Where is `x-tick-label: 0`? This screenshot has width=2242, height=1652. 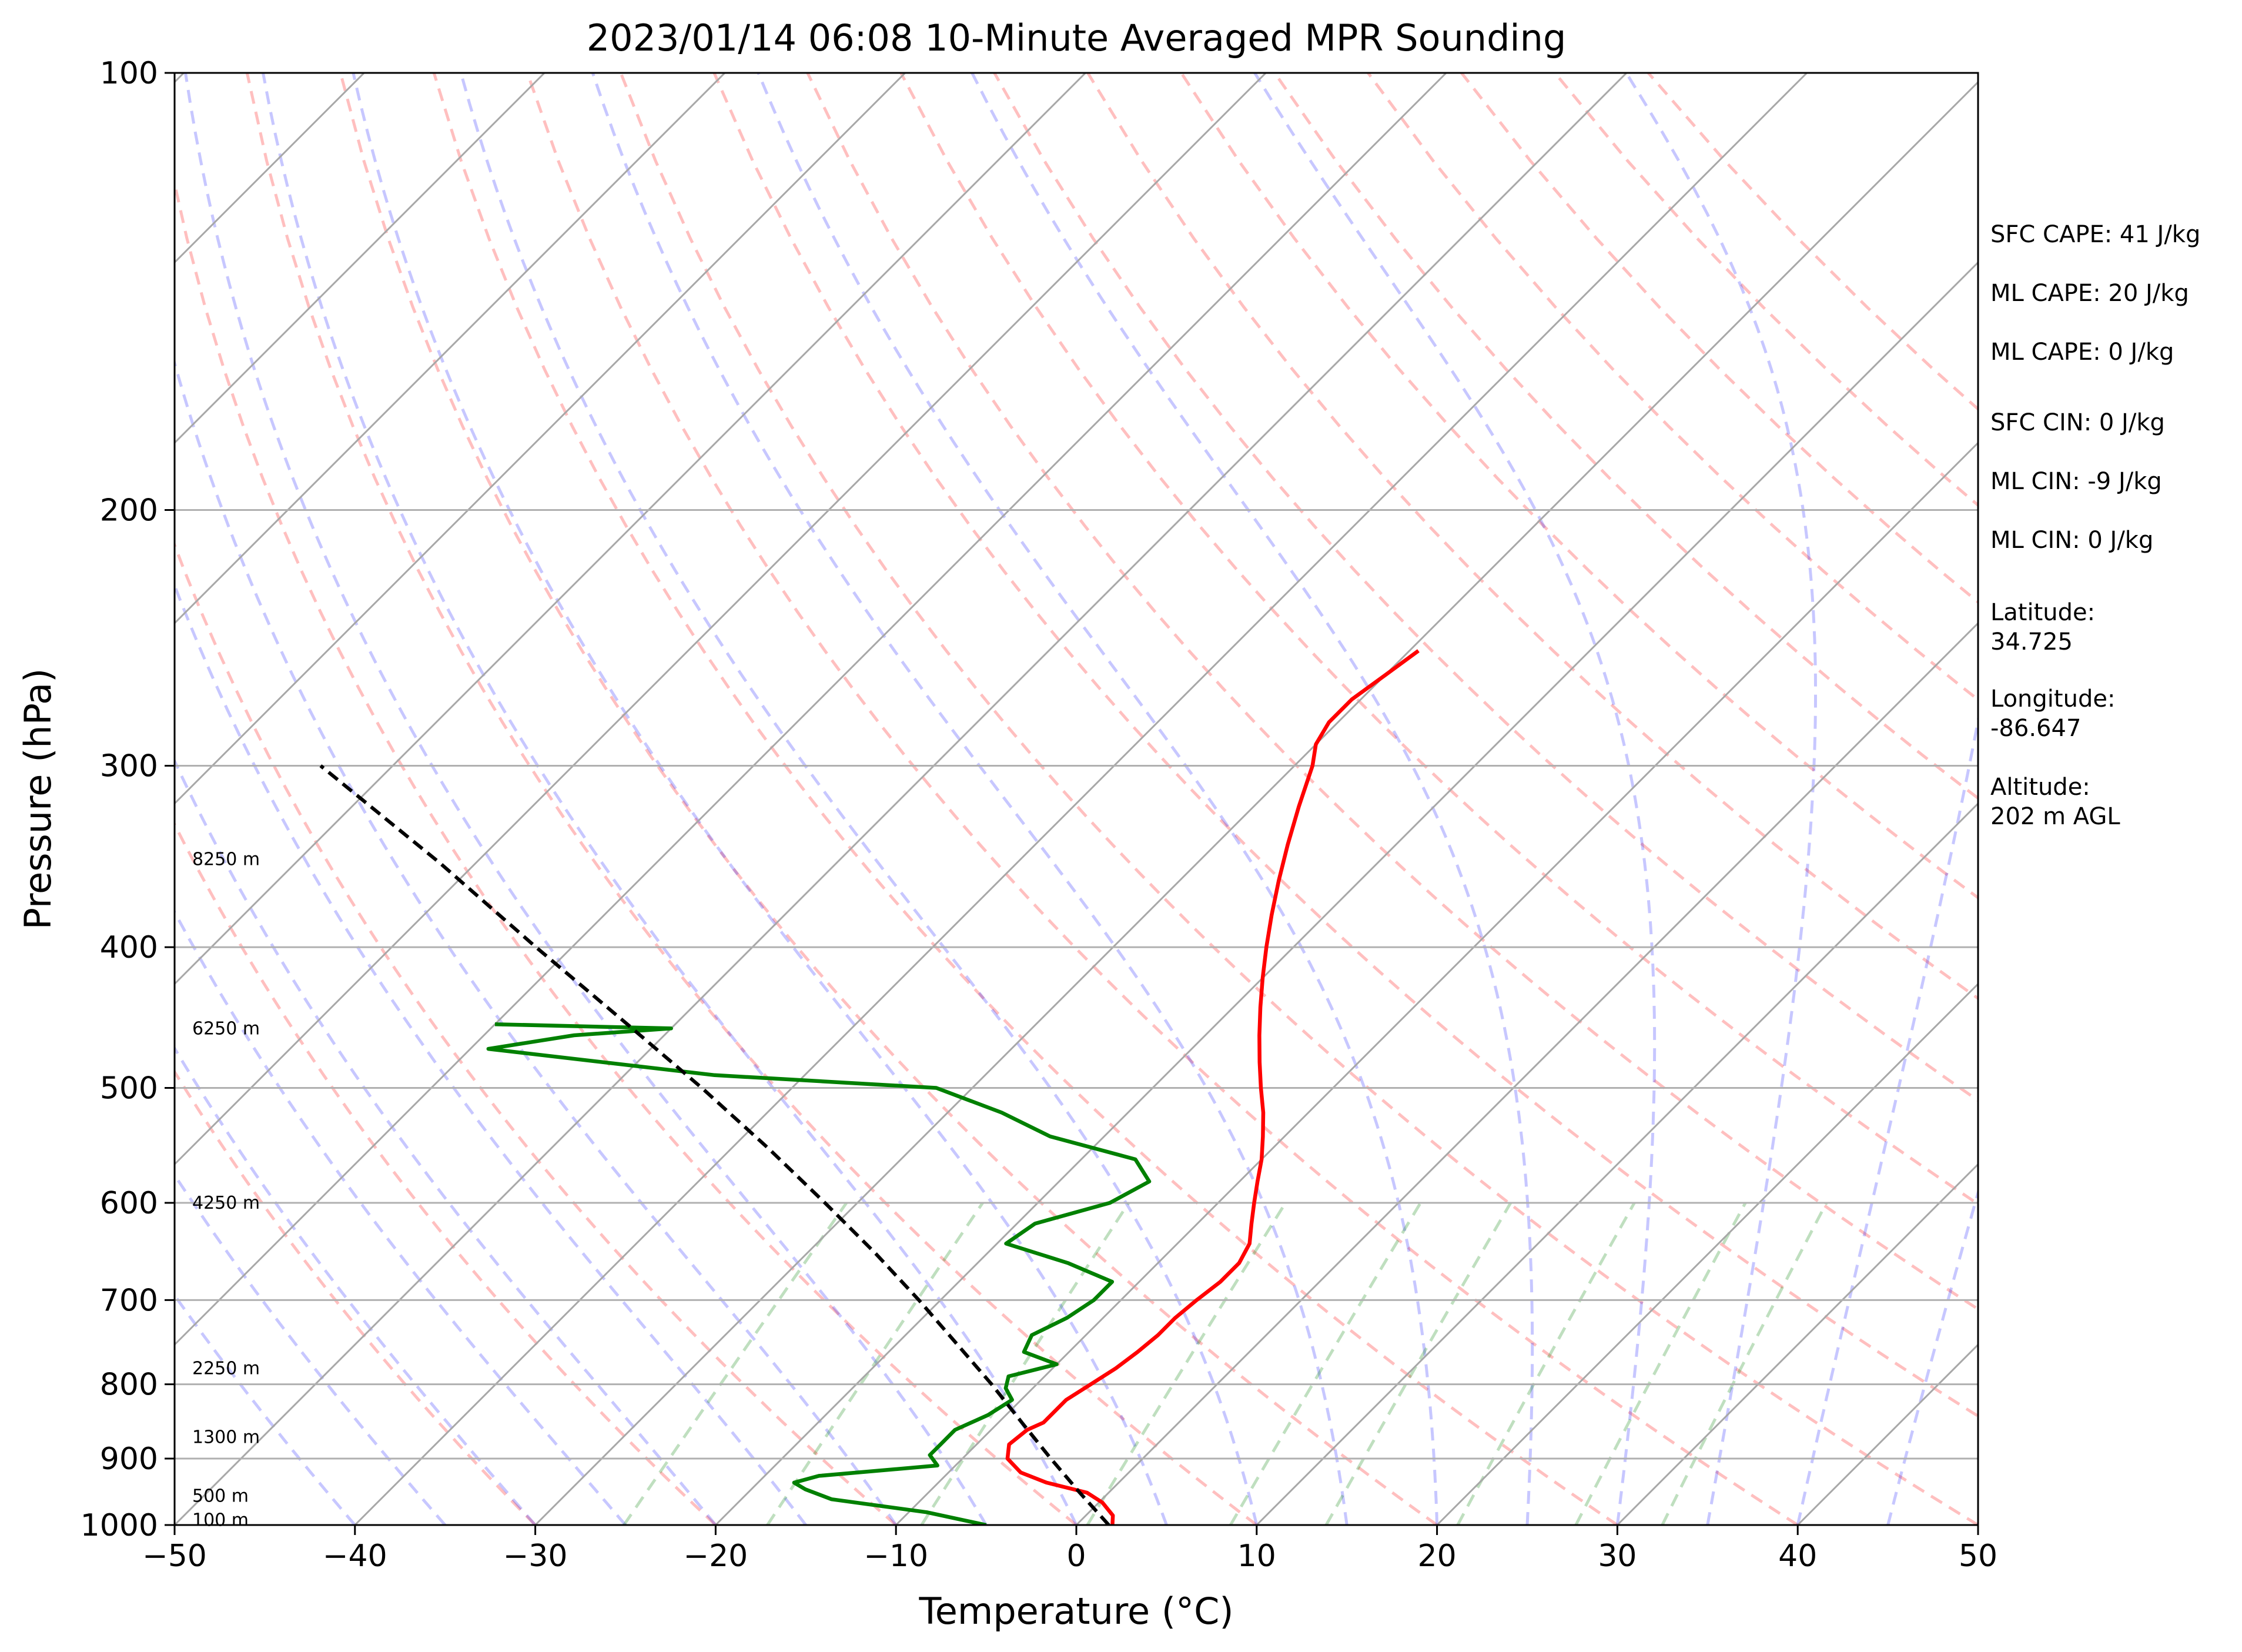
x-tick-label: 0 is located at coordinates (1076, 1556).